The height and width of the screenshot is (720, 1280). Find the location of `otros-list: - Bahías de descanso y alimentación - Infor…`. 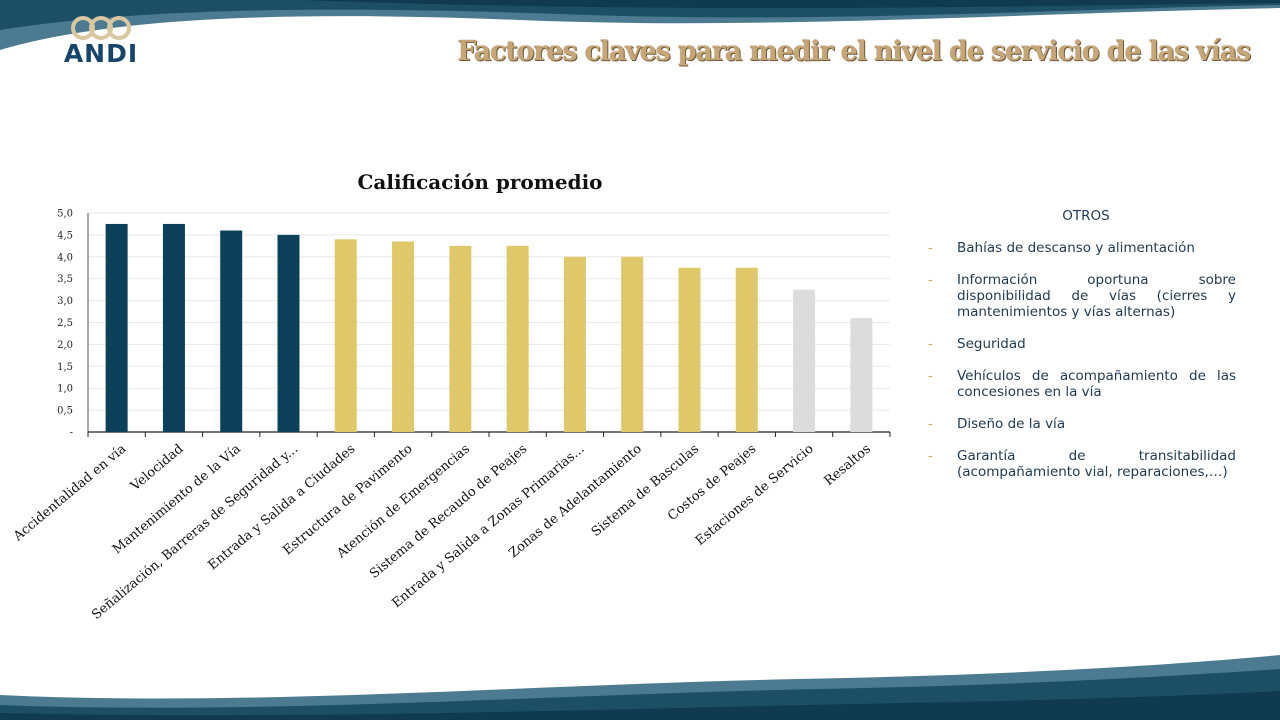

otros-list: - Bahías de descanso y alimentación - Infor… is located at coordinates (1082, 360).